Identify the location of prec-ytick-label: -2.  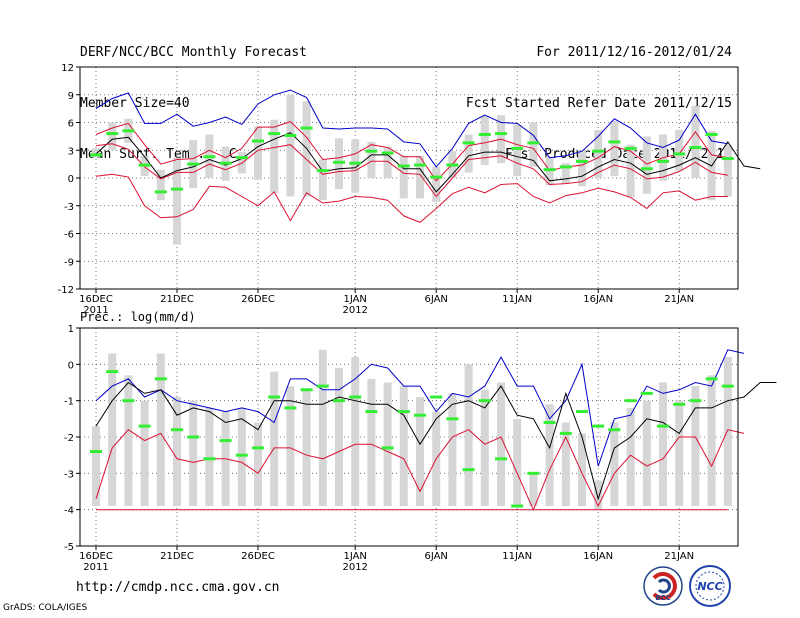
(69, 438).